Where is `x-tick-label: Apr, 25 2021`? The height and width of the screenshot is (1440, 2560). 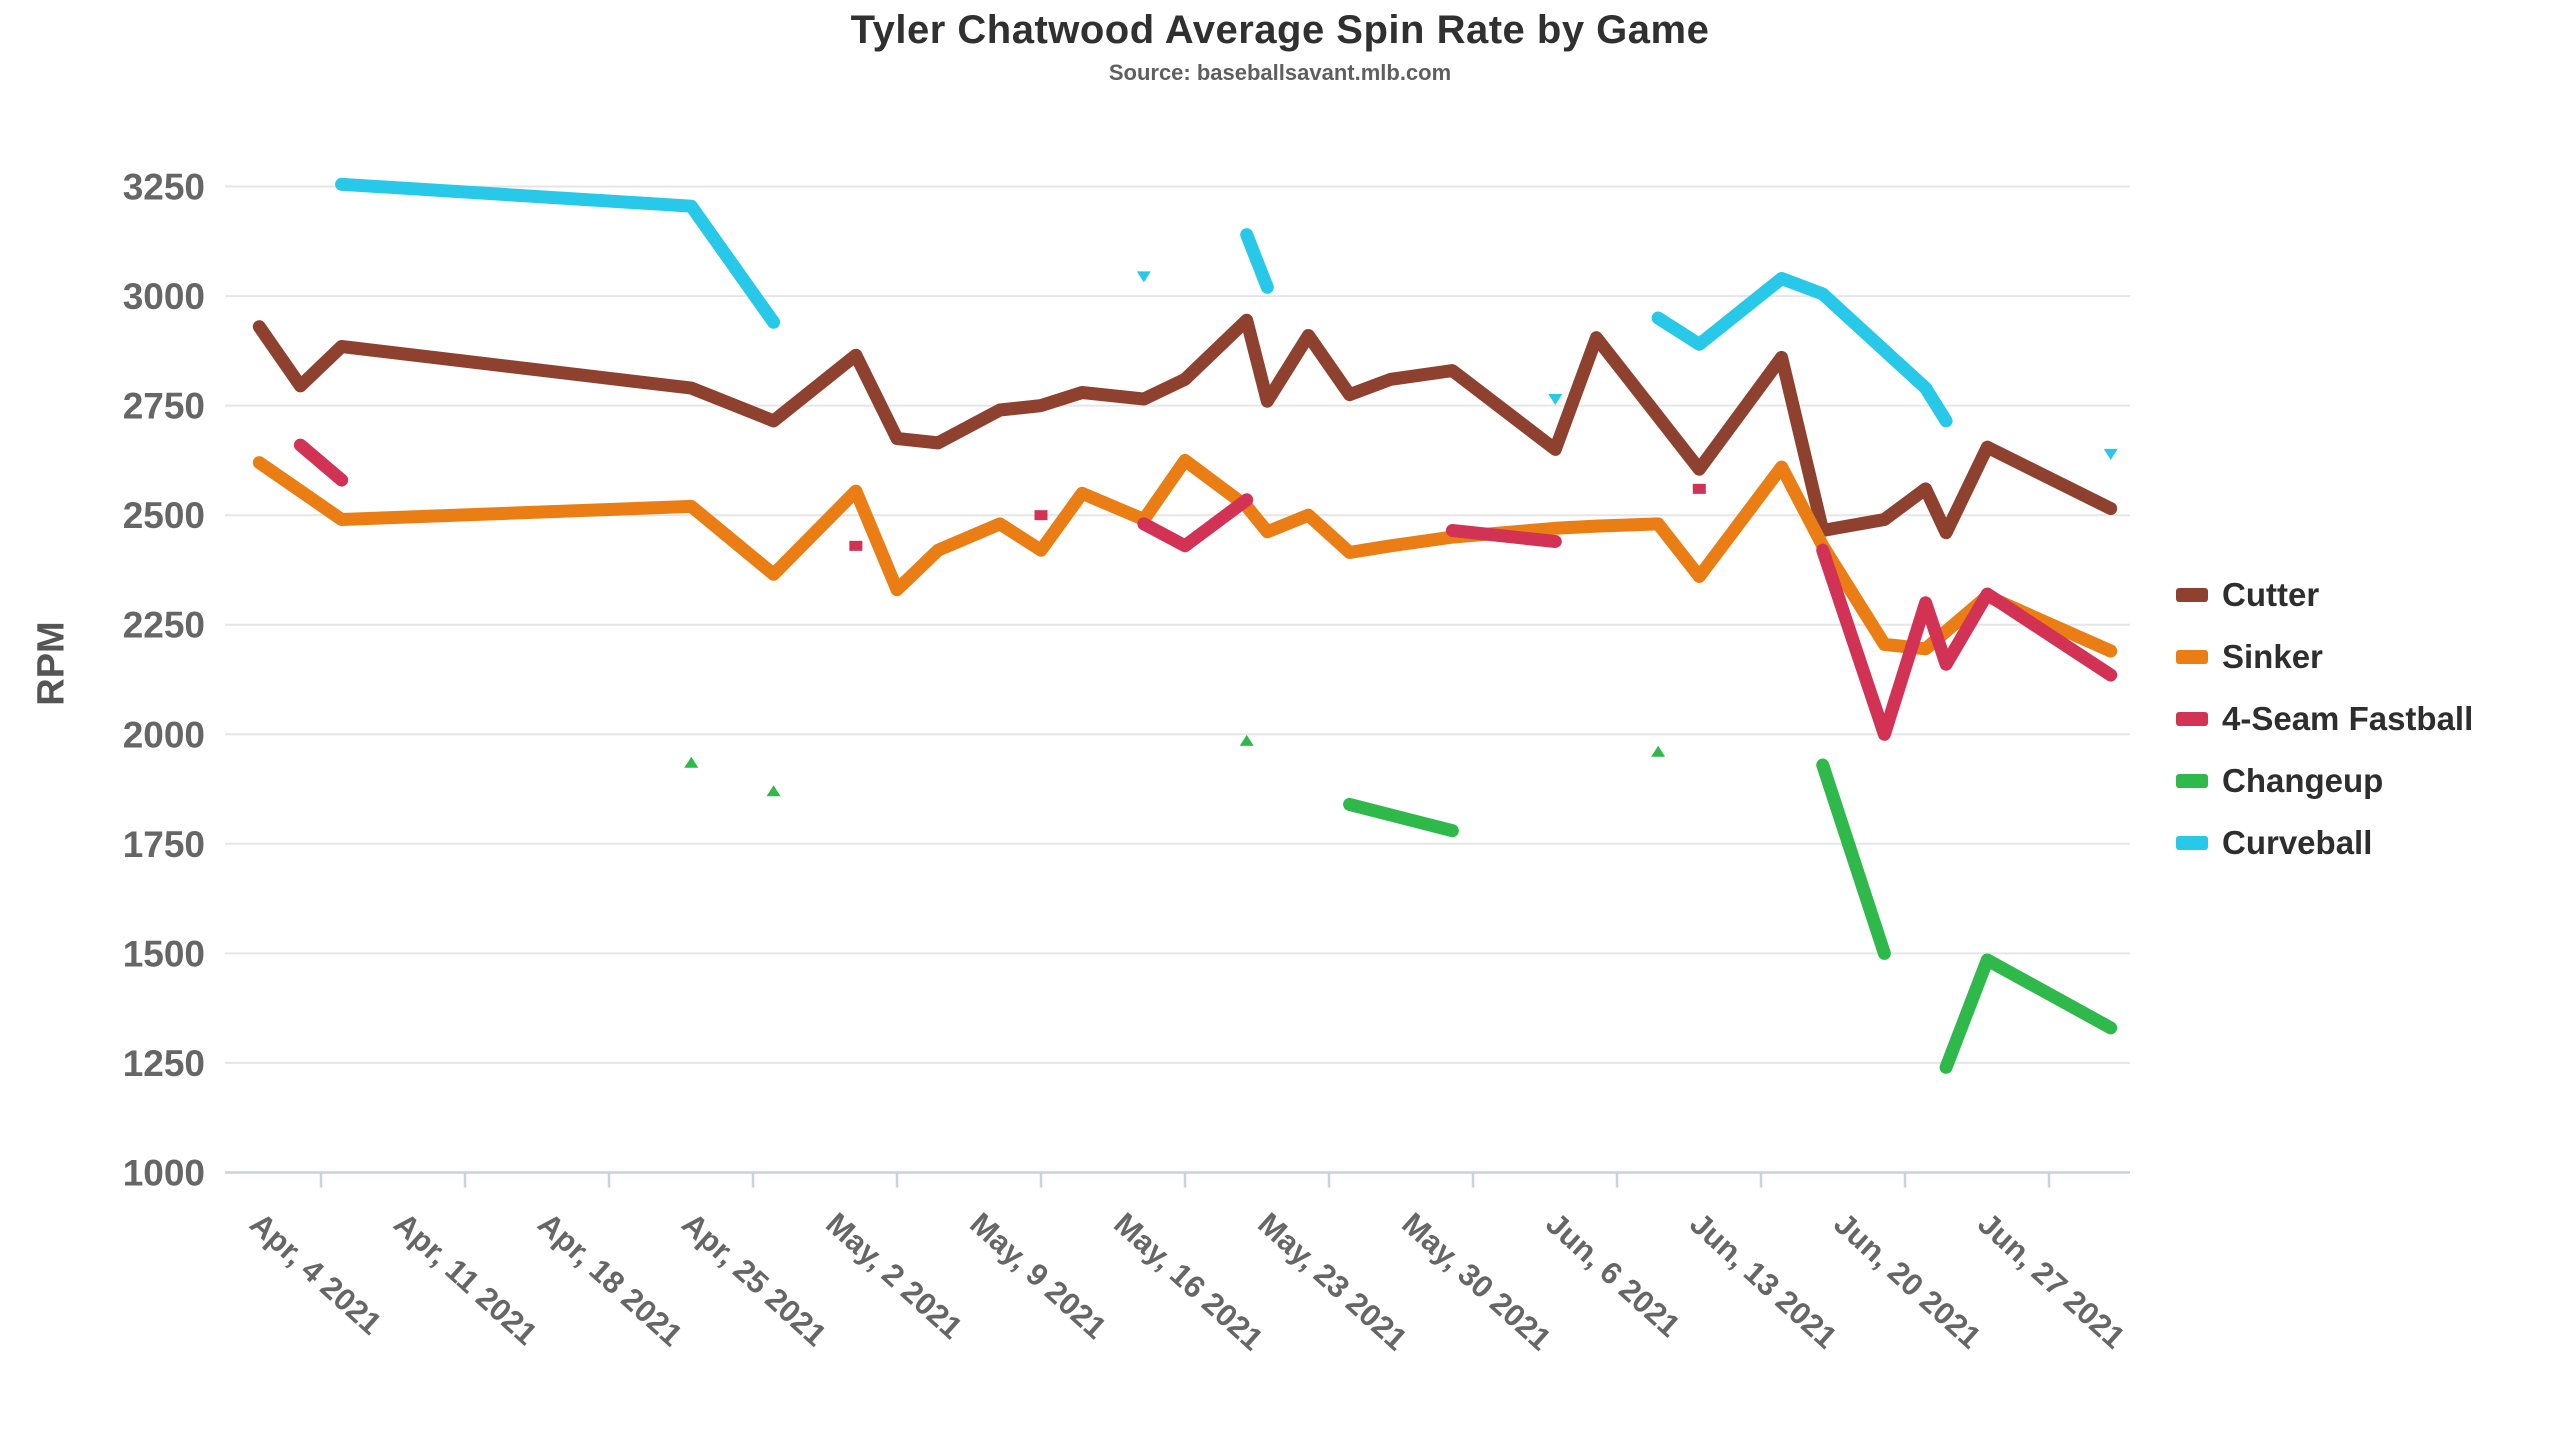 x-tick-label: Apr, 25 2021 is located at coordinates (754, 1279).